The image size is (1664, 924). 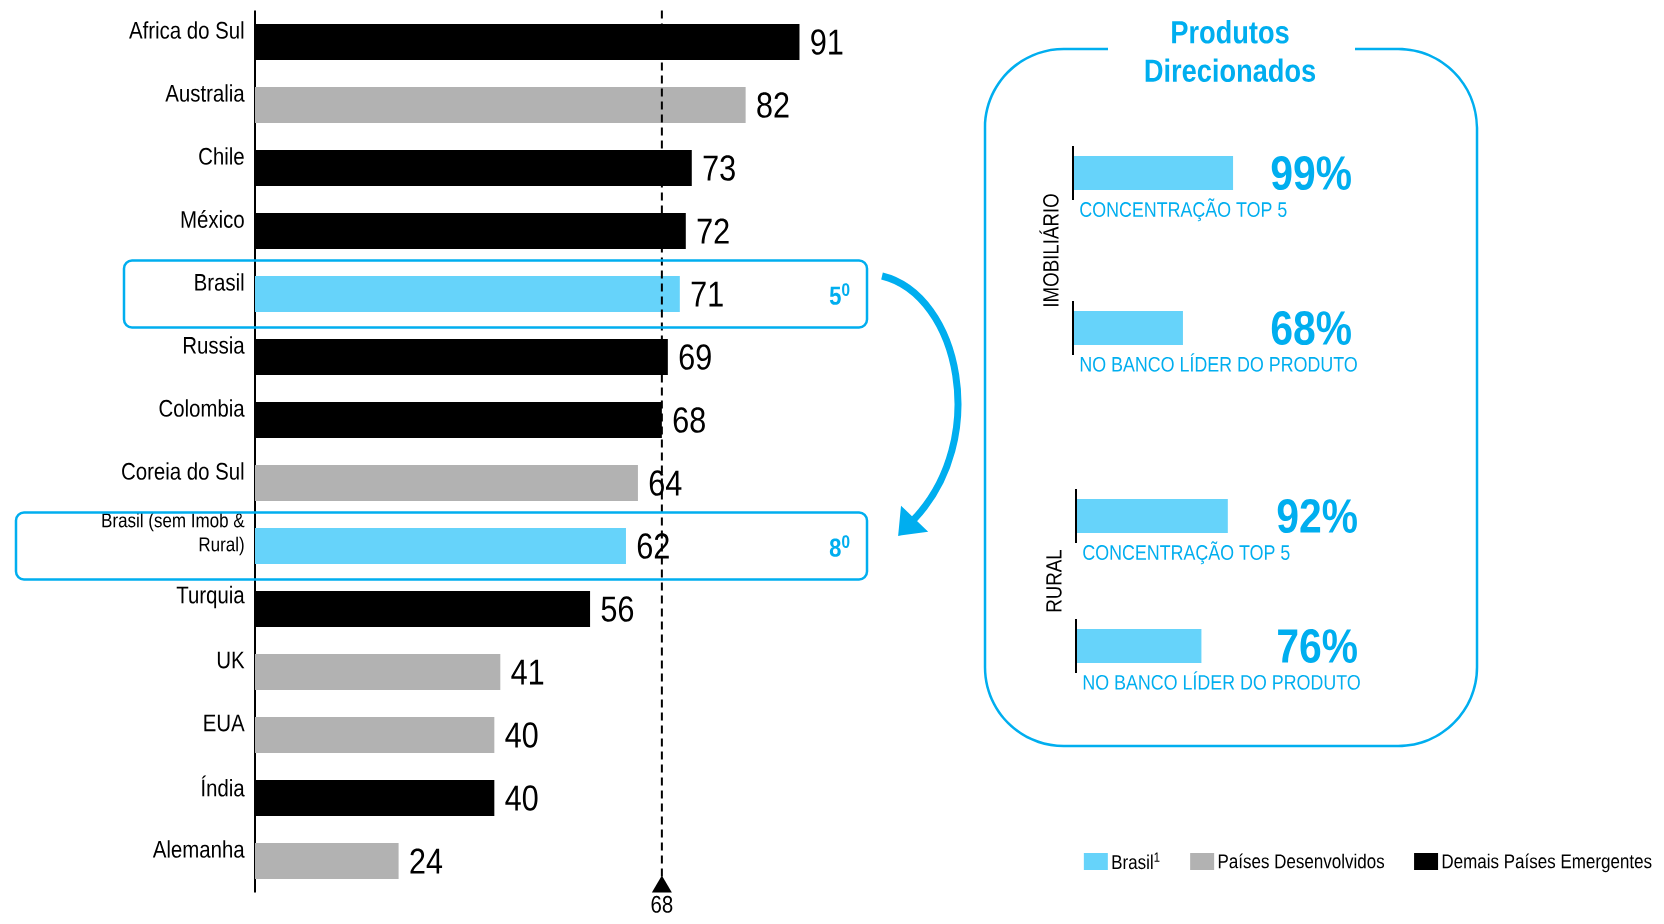 I want to click on text: 8$^{0}$, so click(x=839, y=546).